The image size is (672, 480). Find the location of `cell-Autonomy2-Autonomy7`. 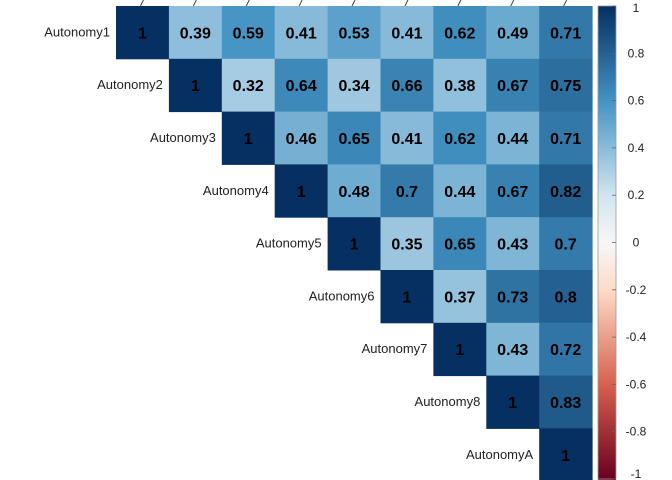

cell-Autonomy2-Autonomy7 is located at coordinates (460, 85).